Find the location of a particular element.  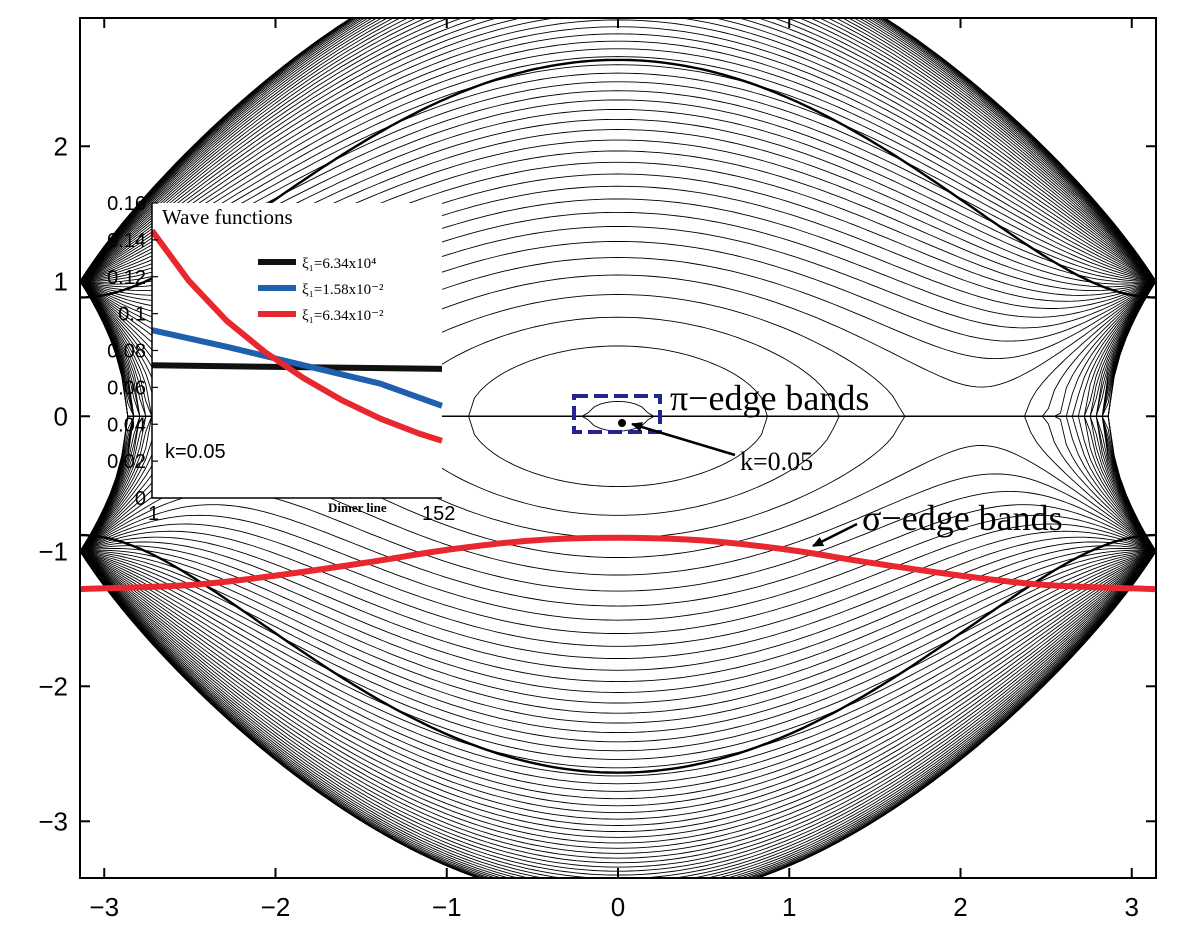

inset-y-tick-label: 0.14 is located at coordinates (126, 241).